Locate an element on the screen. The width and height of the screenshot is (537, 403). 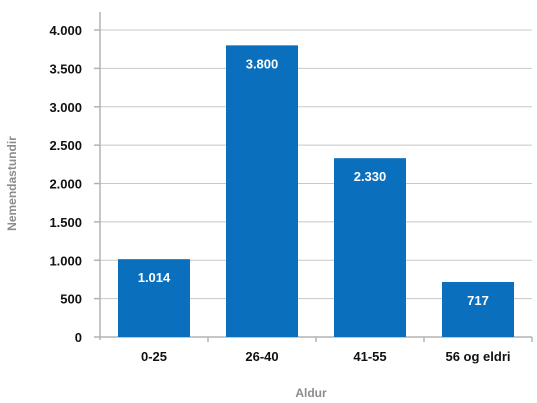
y-tick-label: 3.500 is located at coordinates (65, 68).